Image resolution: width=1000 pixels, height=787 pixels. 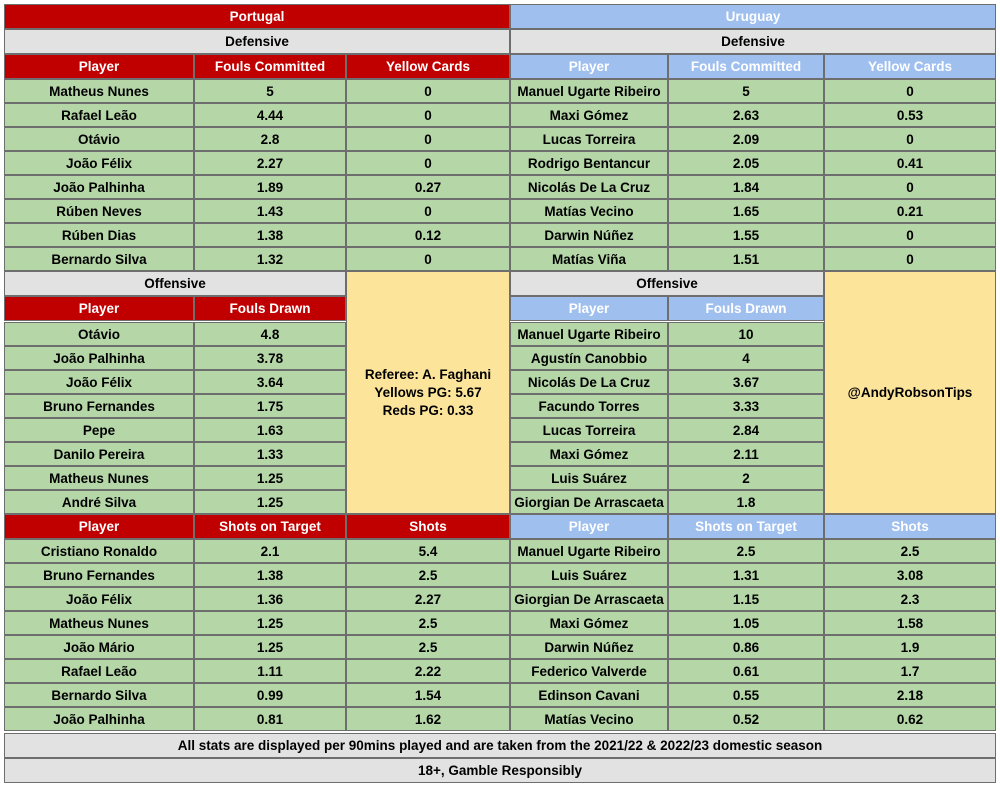 What do you see at coordinates (270, 91) in the screenshot?
I see `portugal-defensive-cell: 5` at bounding box center [270, 91].